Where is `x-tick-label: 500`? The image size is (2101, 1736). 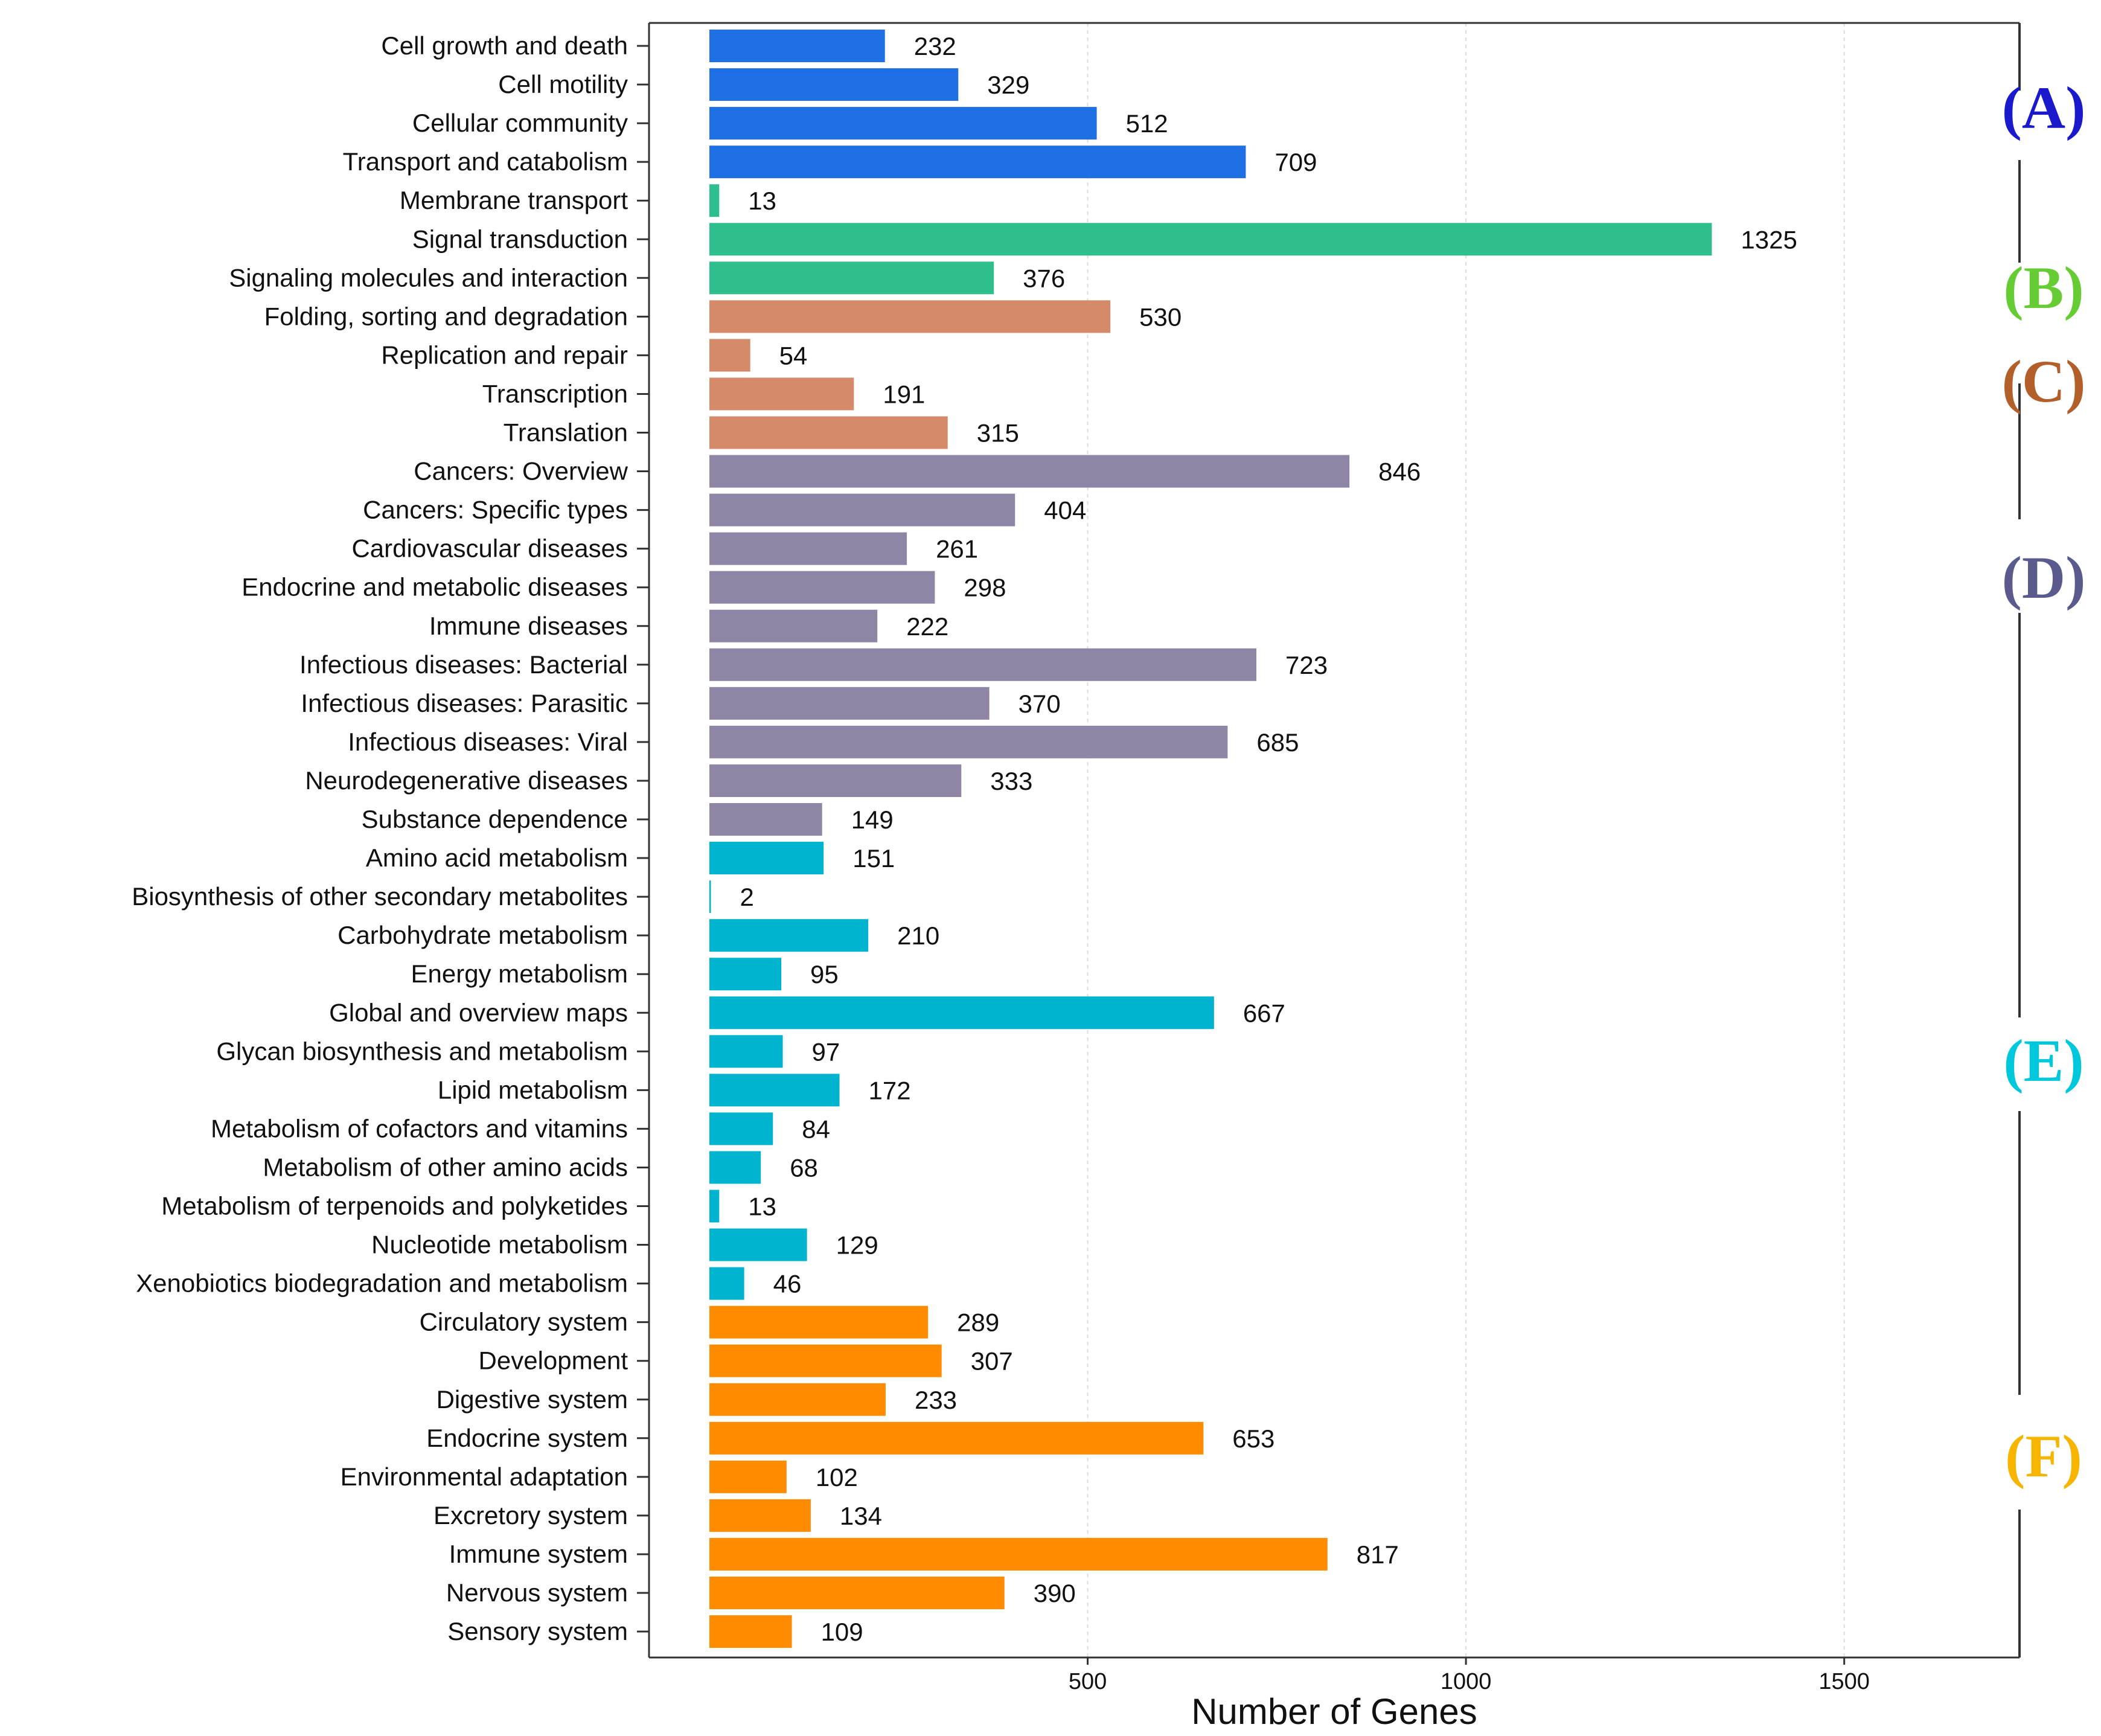
x-tick-label: 500 is located at coordinates (1088, 1681).